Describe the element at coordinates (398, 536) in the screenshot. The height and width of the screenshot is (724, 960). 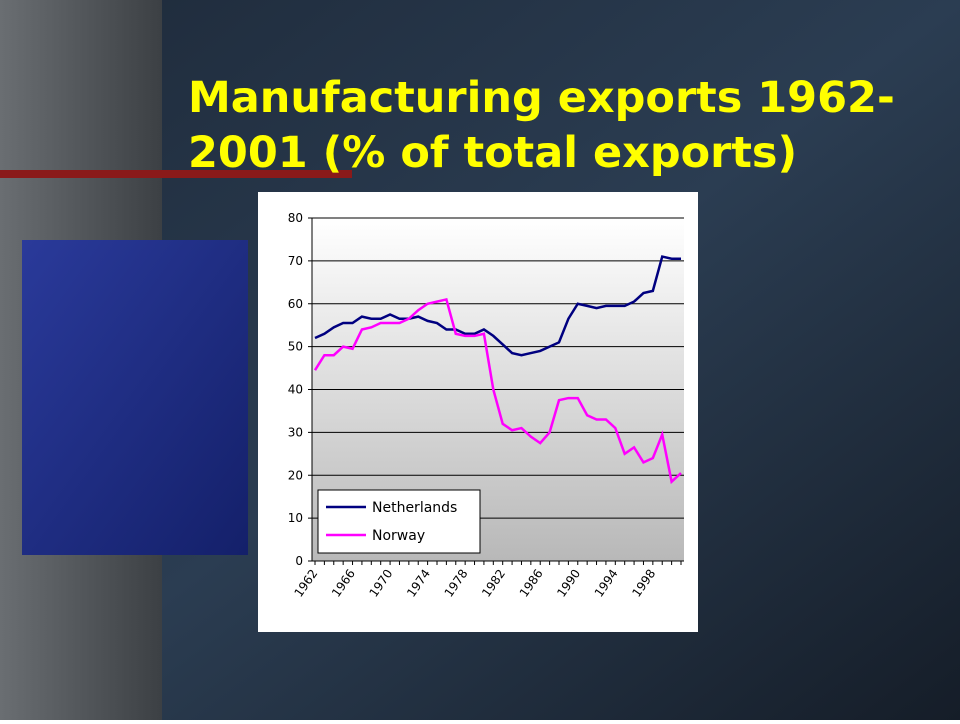
I see `legend-label: Norway` at that location.